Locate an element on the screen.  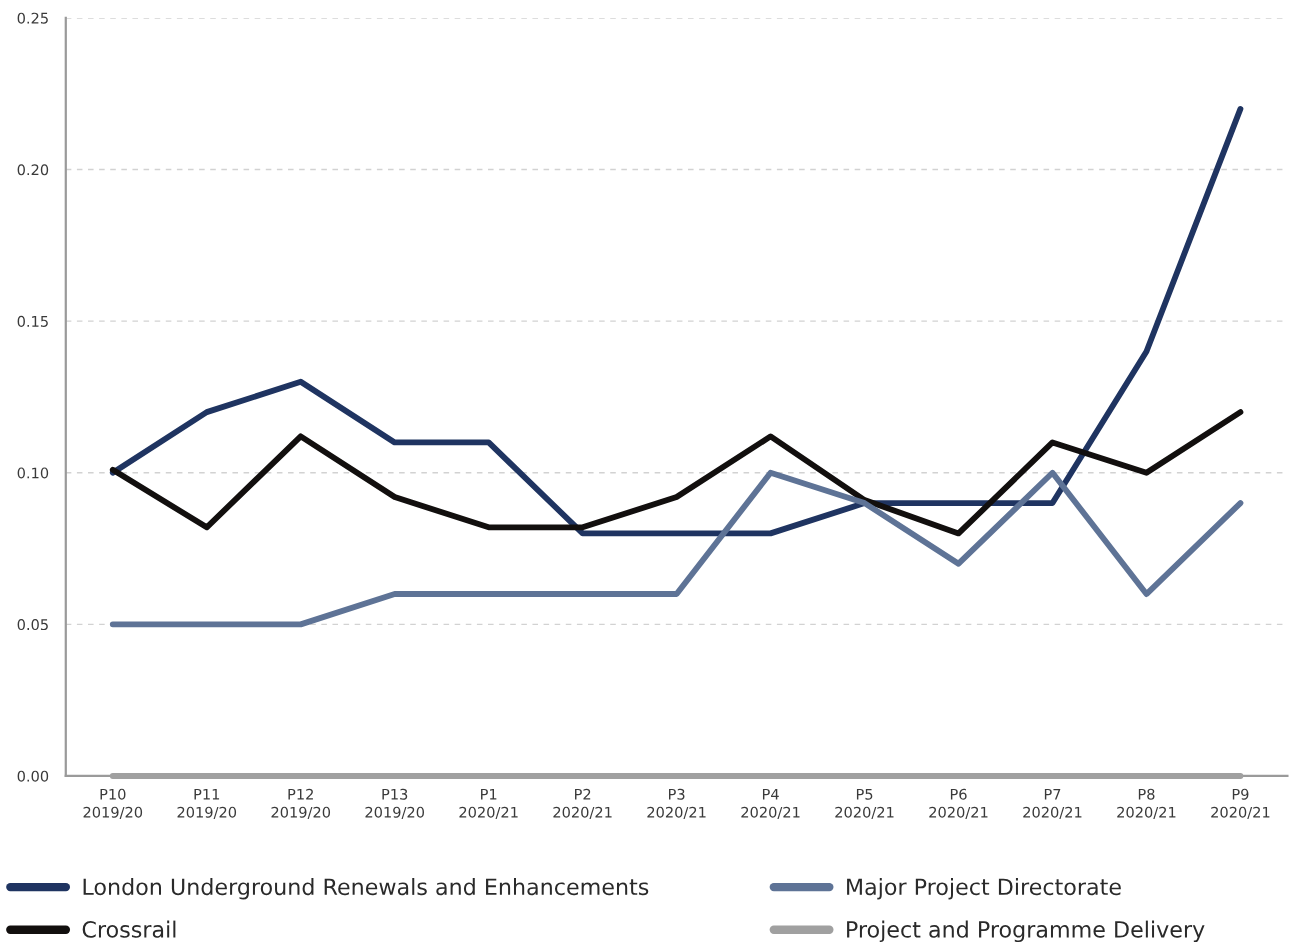
x-tick-label: P13 2019/20 is located at coordinates (395, 803).